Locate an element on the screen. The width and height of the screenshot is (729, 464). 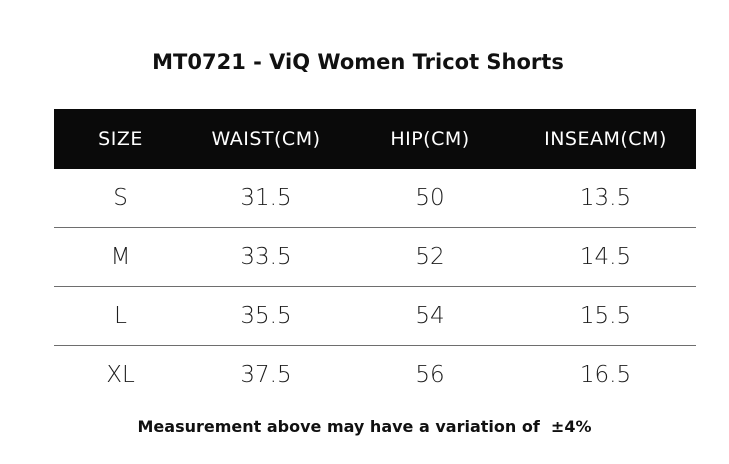
table-row: L 35.5 54 15.5 is located at coordinates (375, 316).